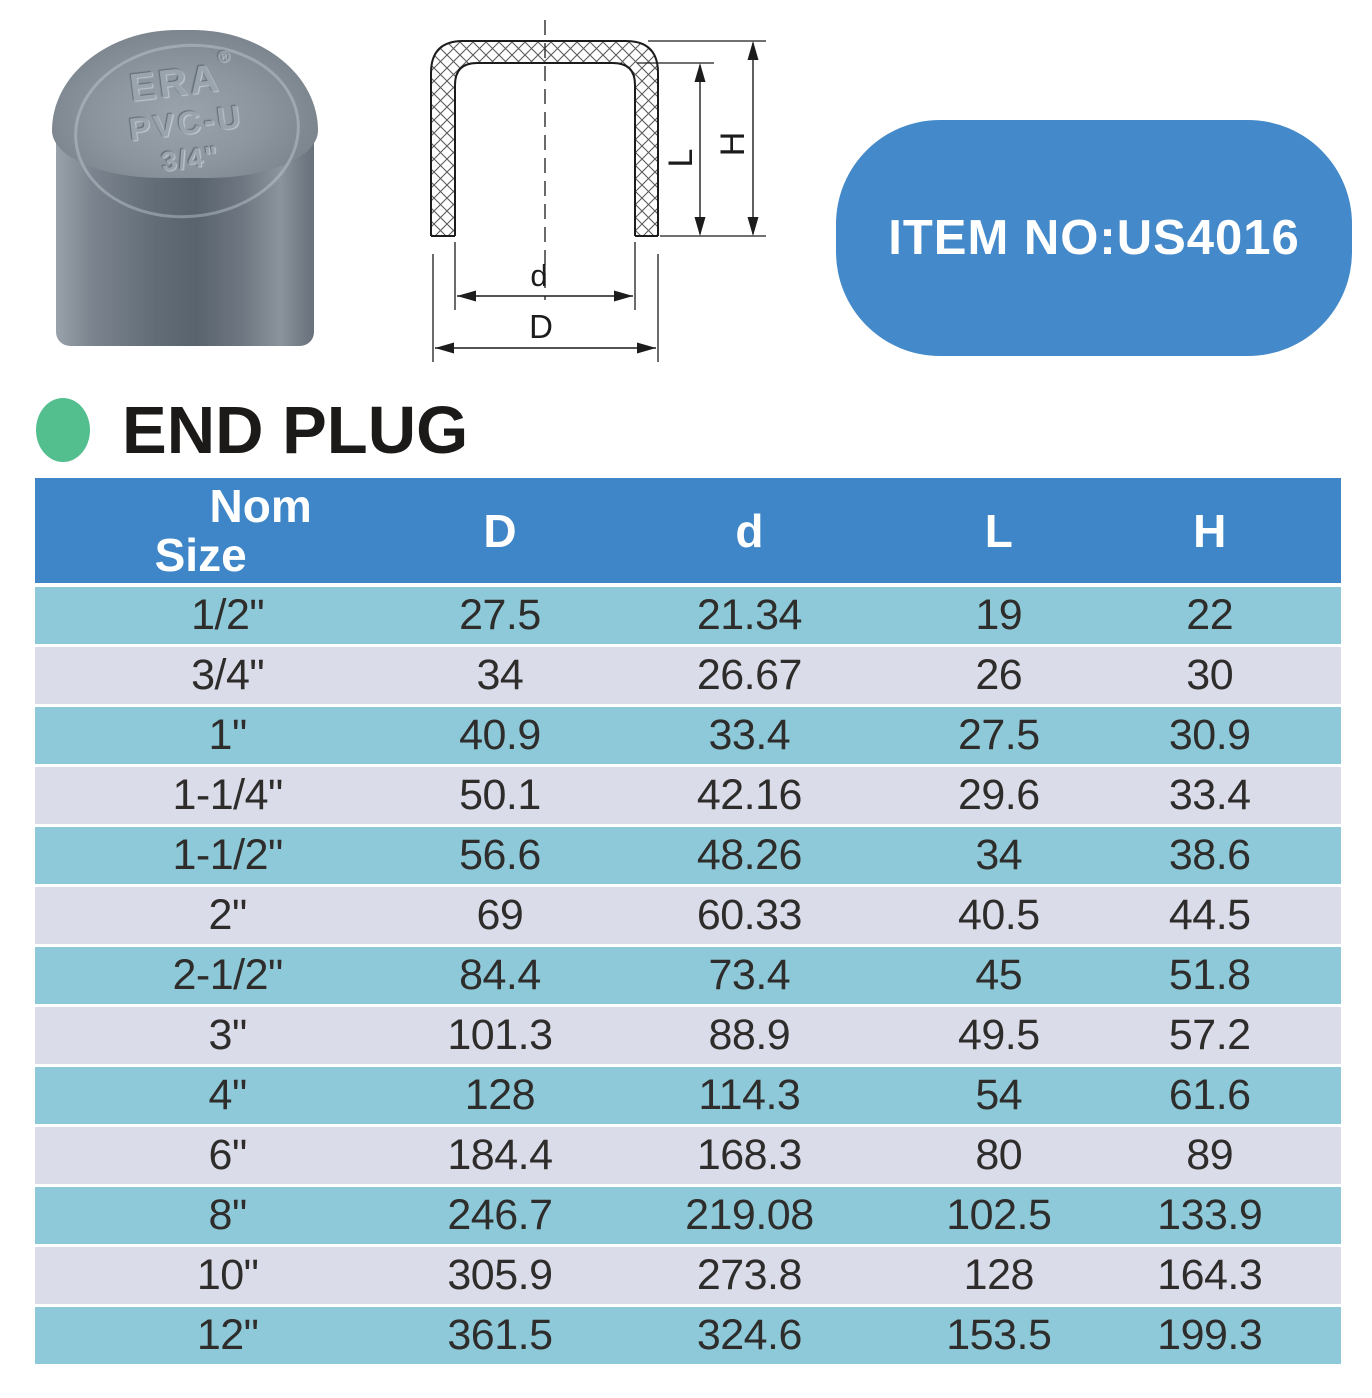 Image resolution: width=1372 pixels, height=1398 pixels. Describe the element at coordinates (688, 917) in the screenshot. I see `table-row: 2" 69 60.33 40.5 44.5` at that location.